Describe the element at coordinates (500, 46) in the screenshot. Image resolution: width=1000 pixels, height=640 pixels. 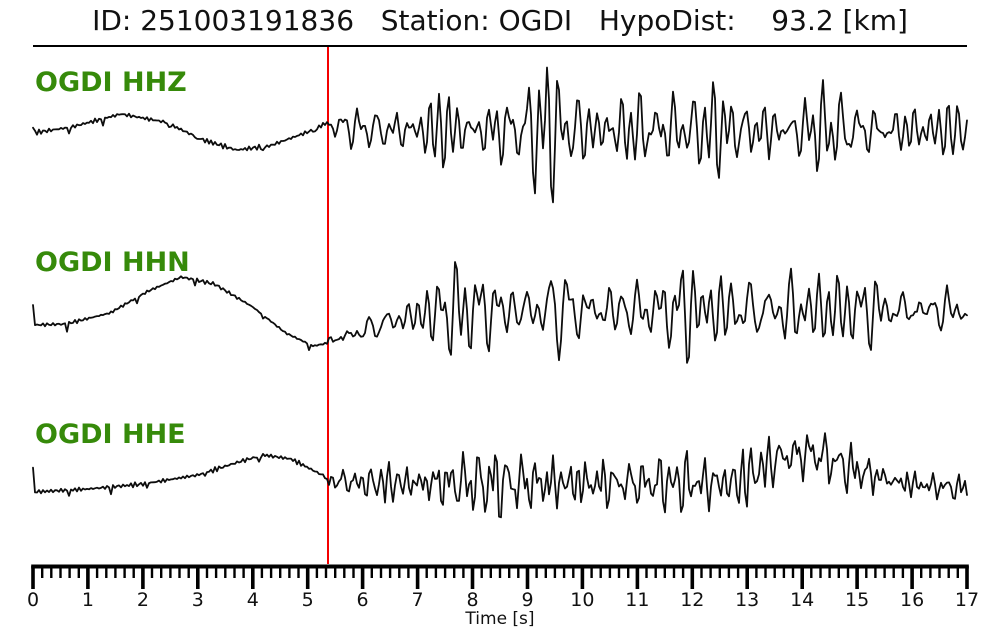
I see `title-separator` at that location.